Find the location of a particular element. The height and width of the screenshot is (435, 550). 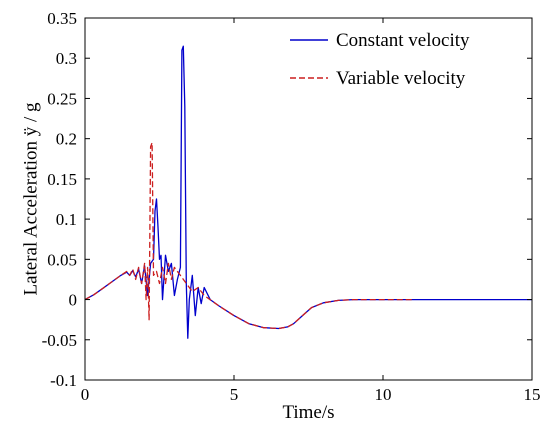

x-tick-label: 10 is located at coordinates (383, 394).